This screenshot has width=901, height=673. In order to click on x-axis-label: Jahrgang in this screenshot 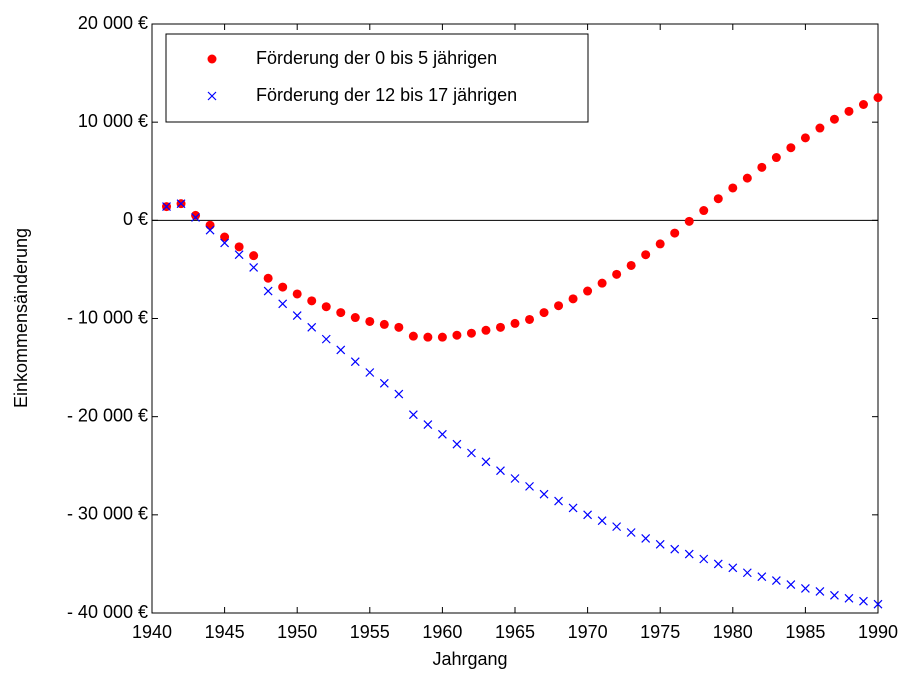, I will do `click(469, 659)`.